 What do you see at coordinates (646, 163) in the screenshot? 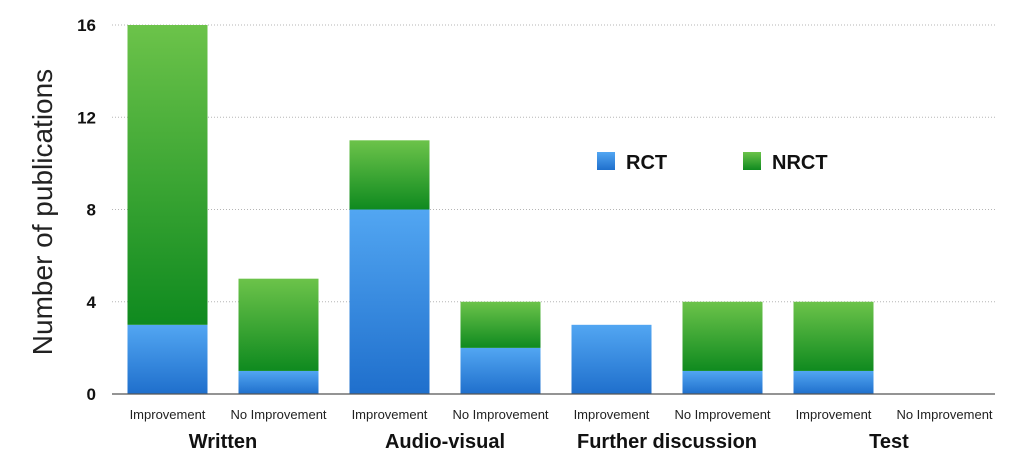
I see `legend-label-rct: RCT` at bounding box center [646, 163].